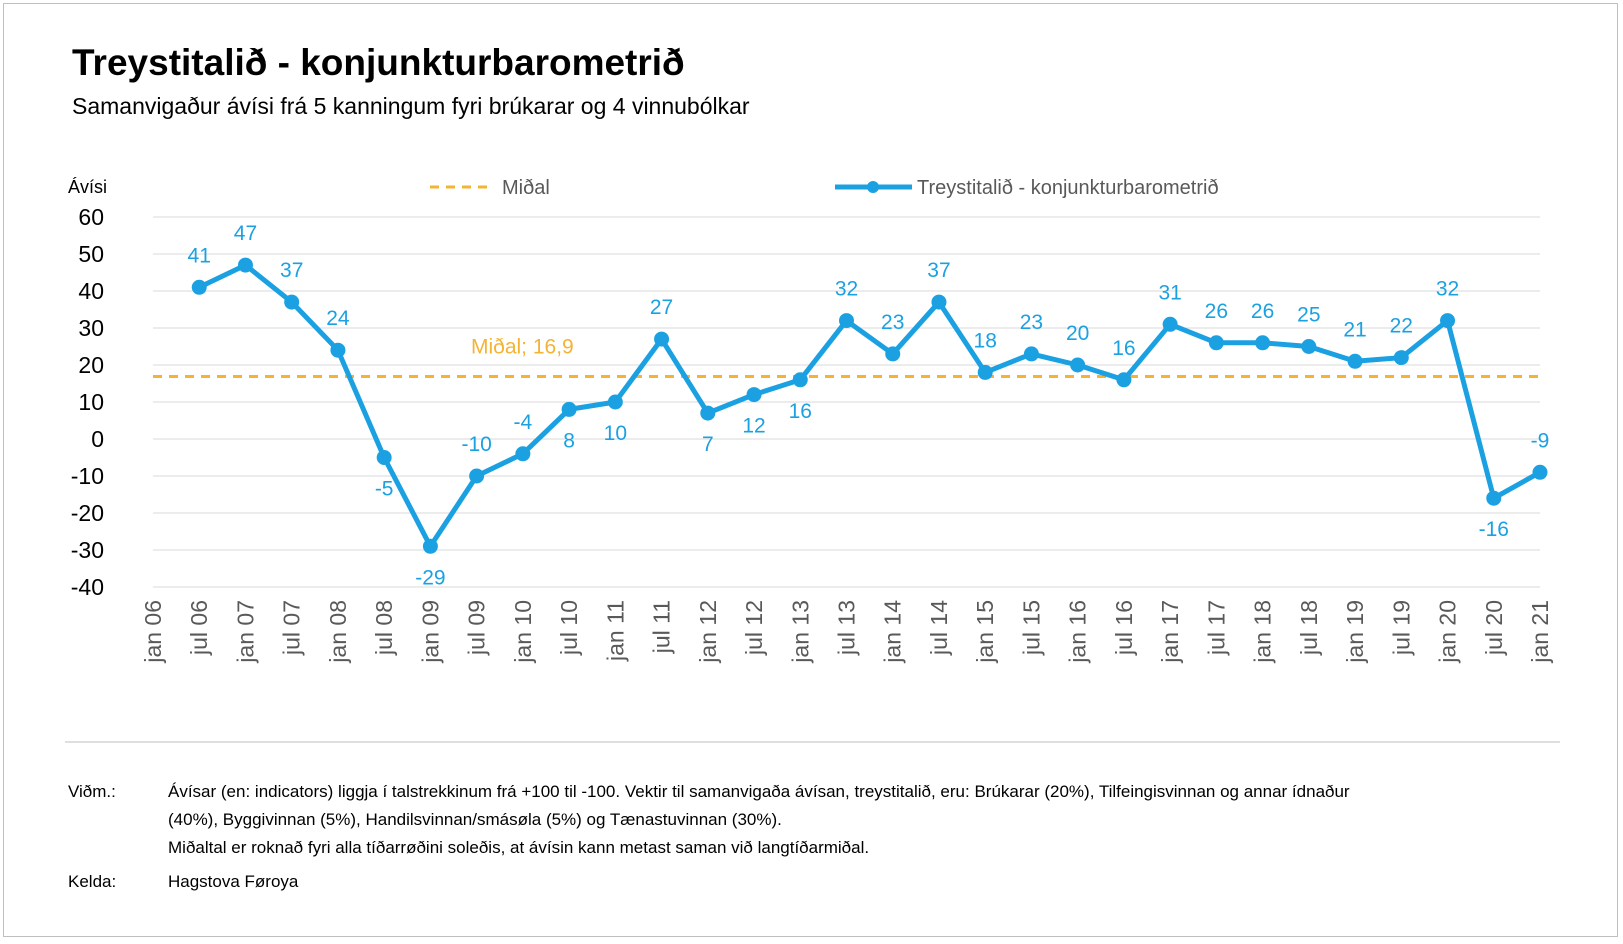 The width and height of the screenshot is (1623, 944). I want to click on y-tick-label: 30, so click(91, 328).